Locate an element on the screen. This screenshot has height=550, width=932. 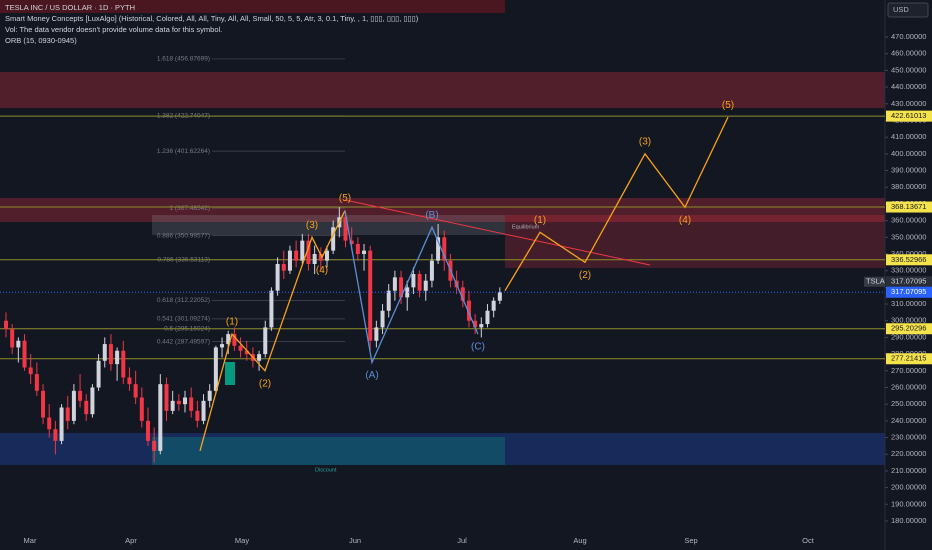
y-tick-label: 410.00000 is located at coordinates (908, 136).